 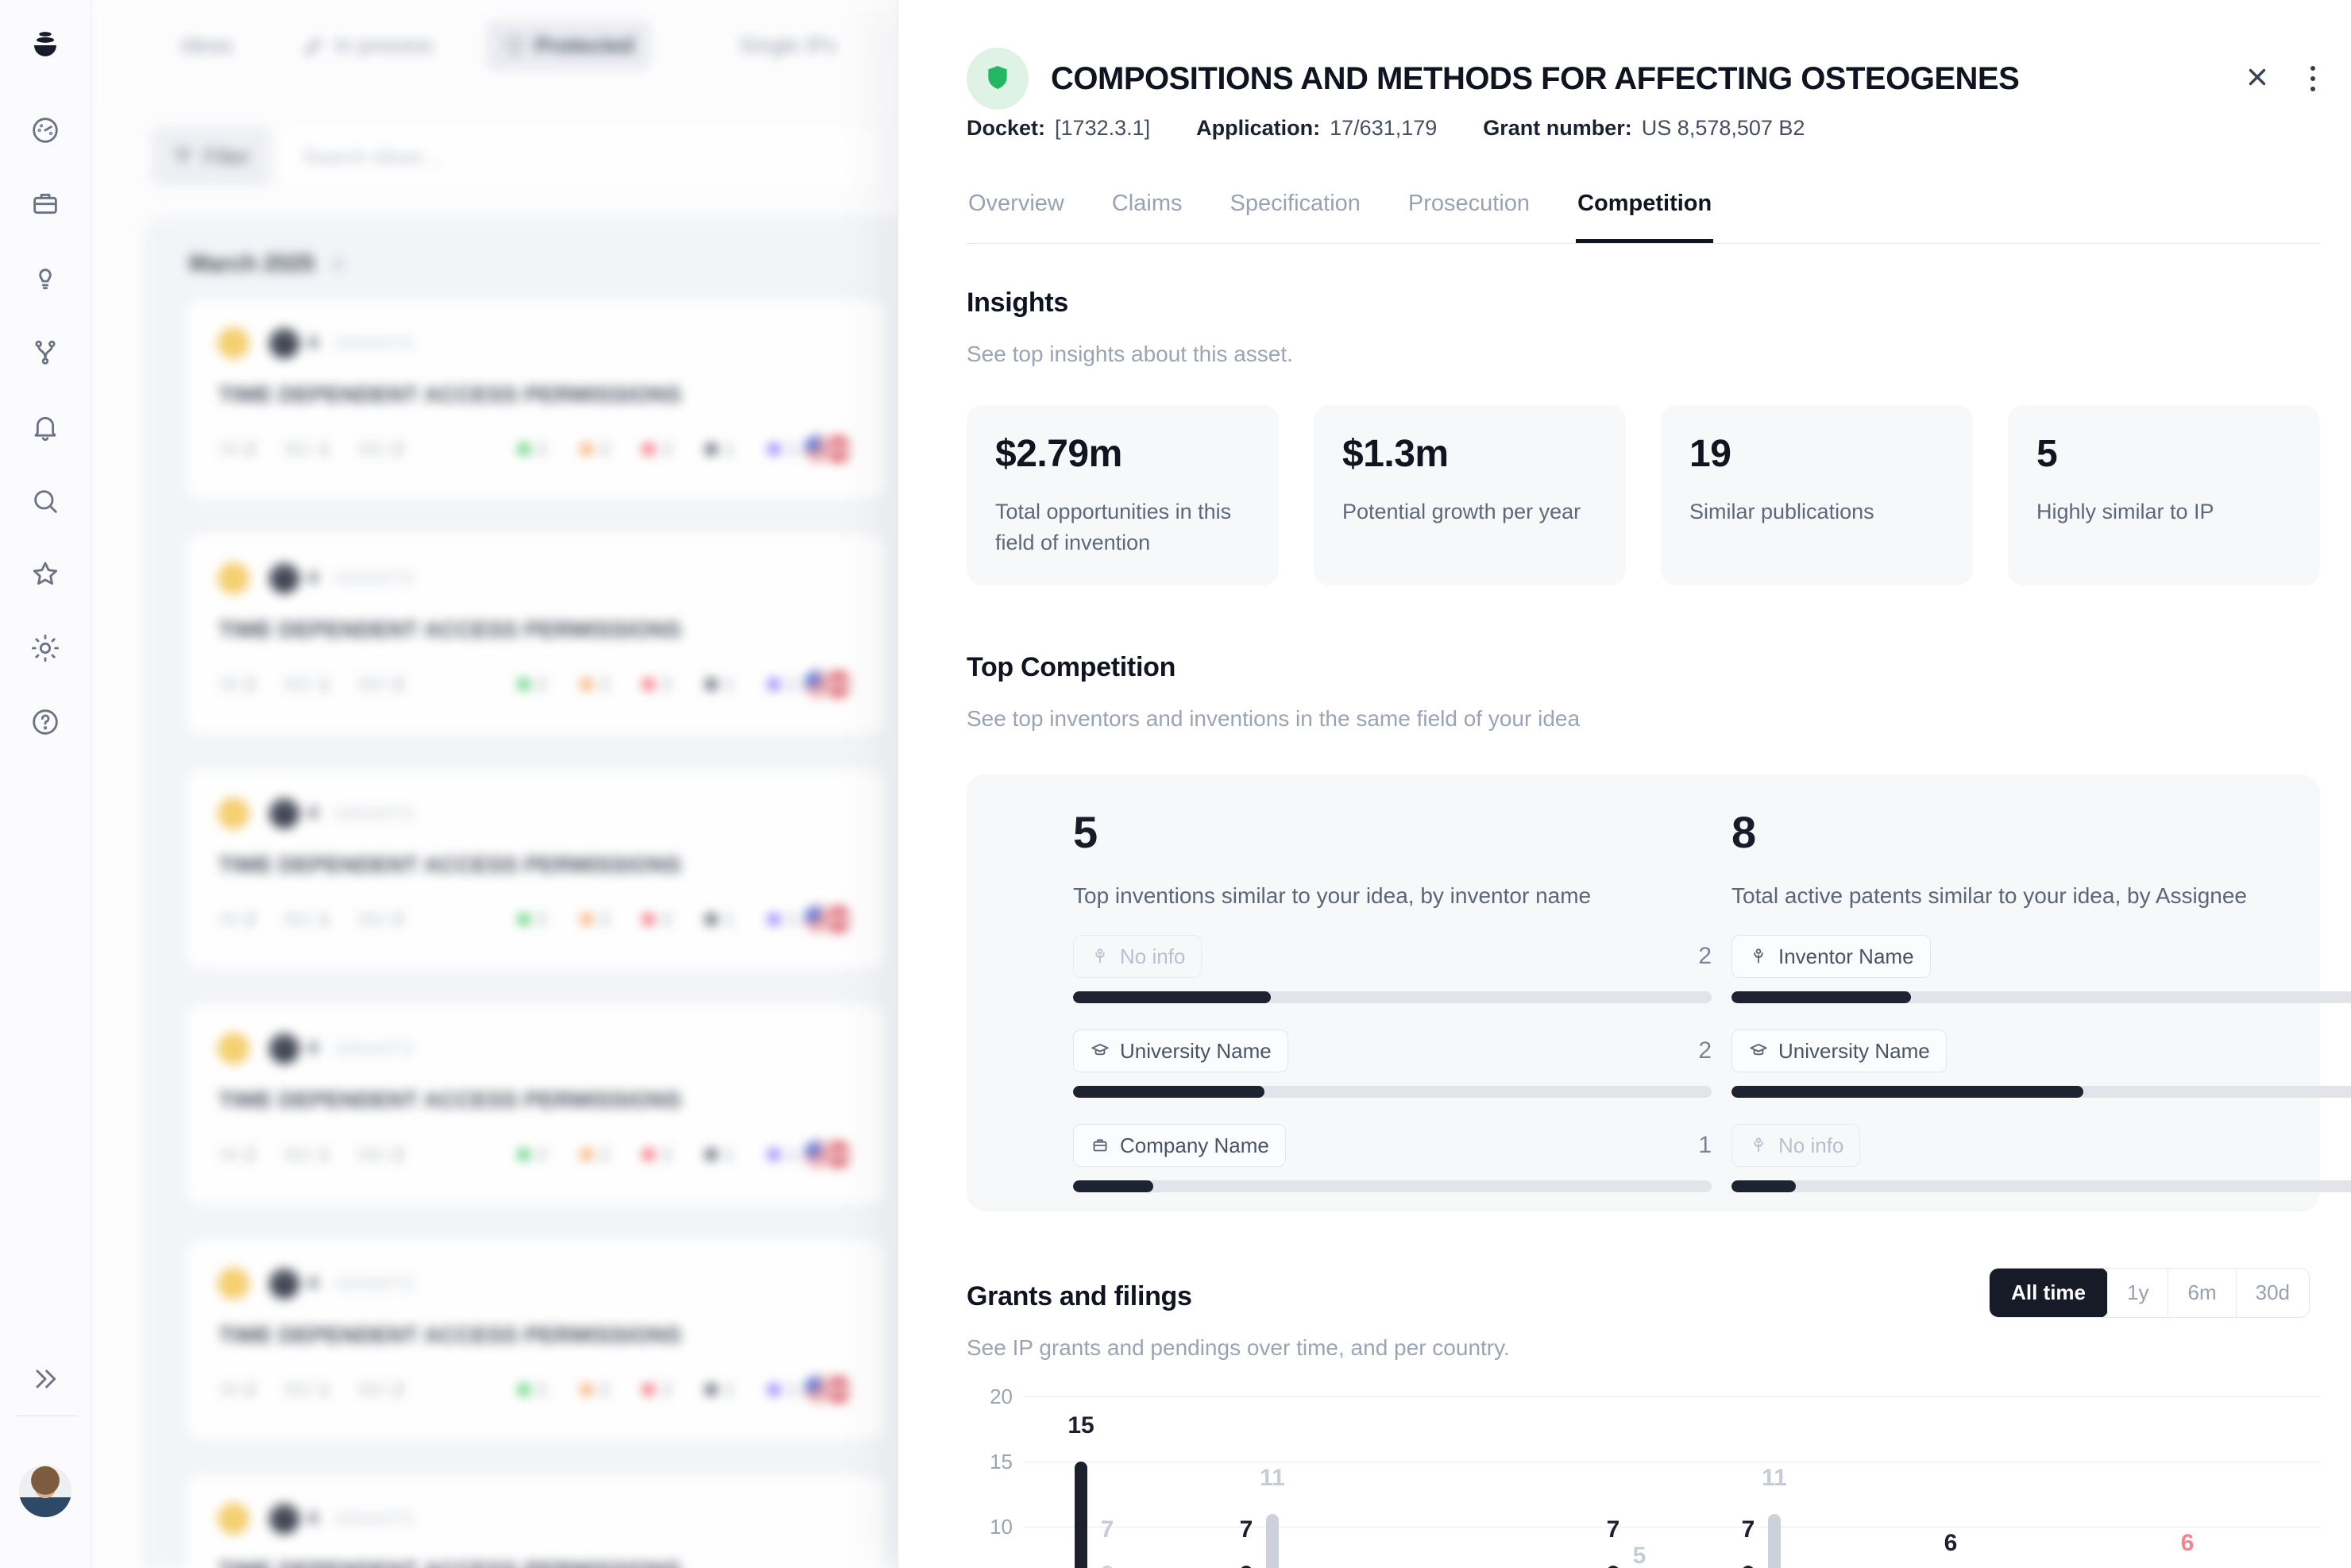 What do you see at coordinates (2257, 76) in the screenshot?
I see `close-icon` at bounding box center [2257, 76].